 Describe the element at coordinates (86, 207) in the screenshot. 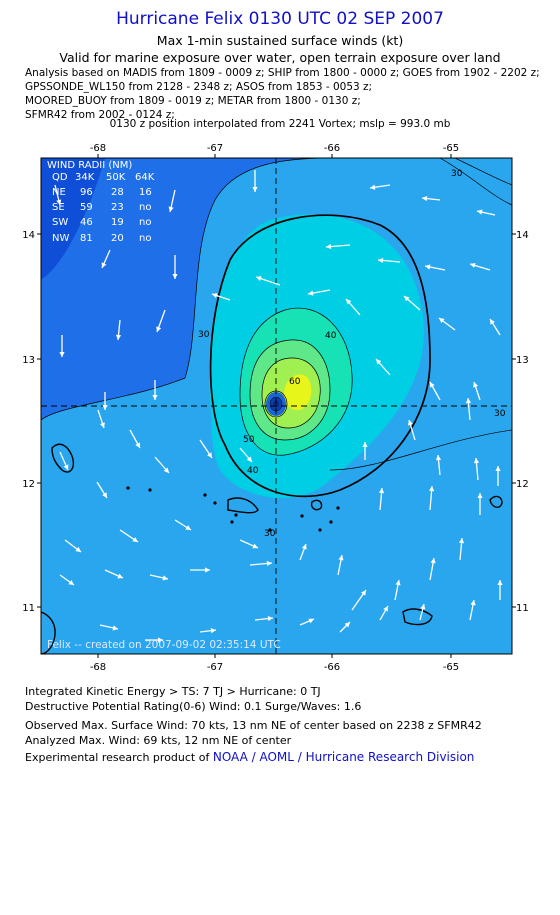

I see `svg-text: 59` at that location.